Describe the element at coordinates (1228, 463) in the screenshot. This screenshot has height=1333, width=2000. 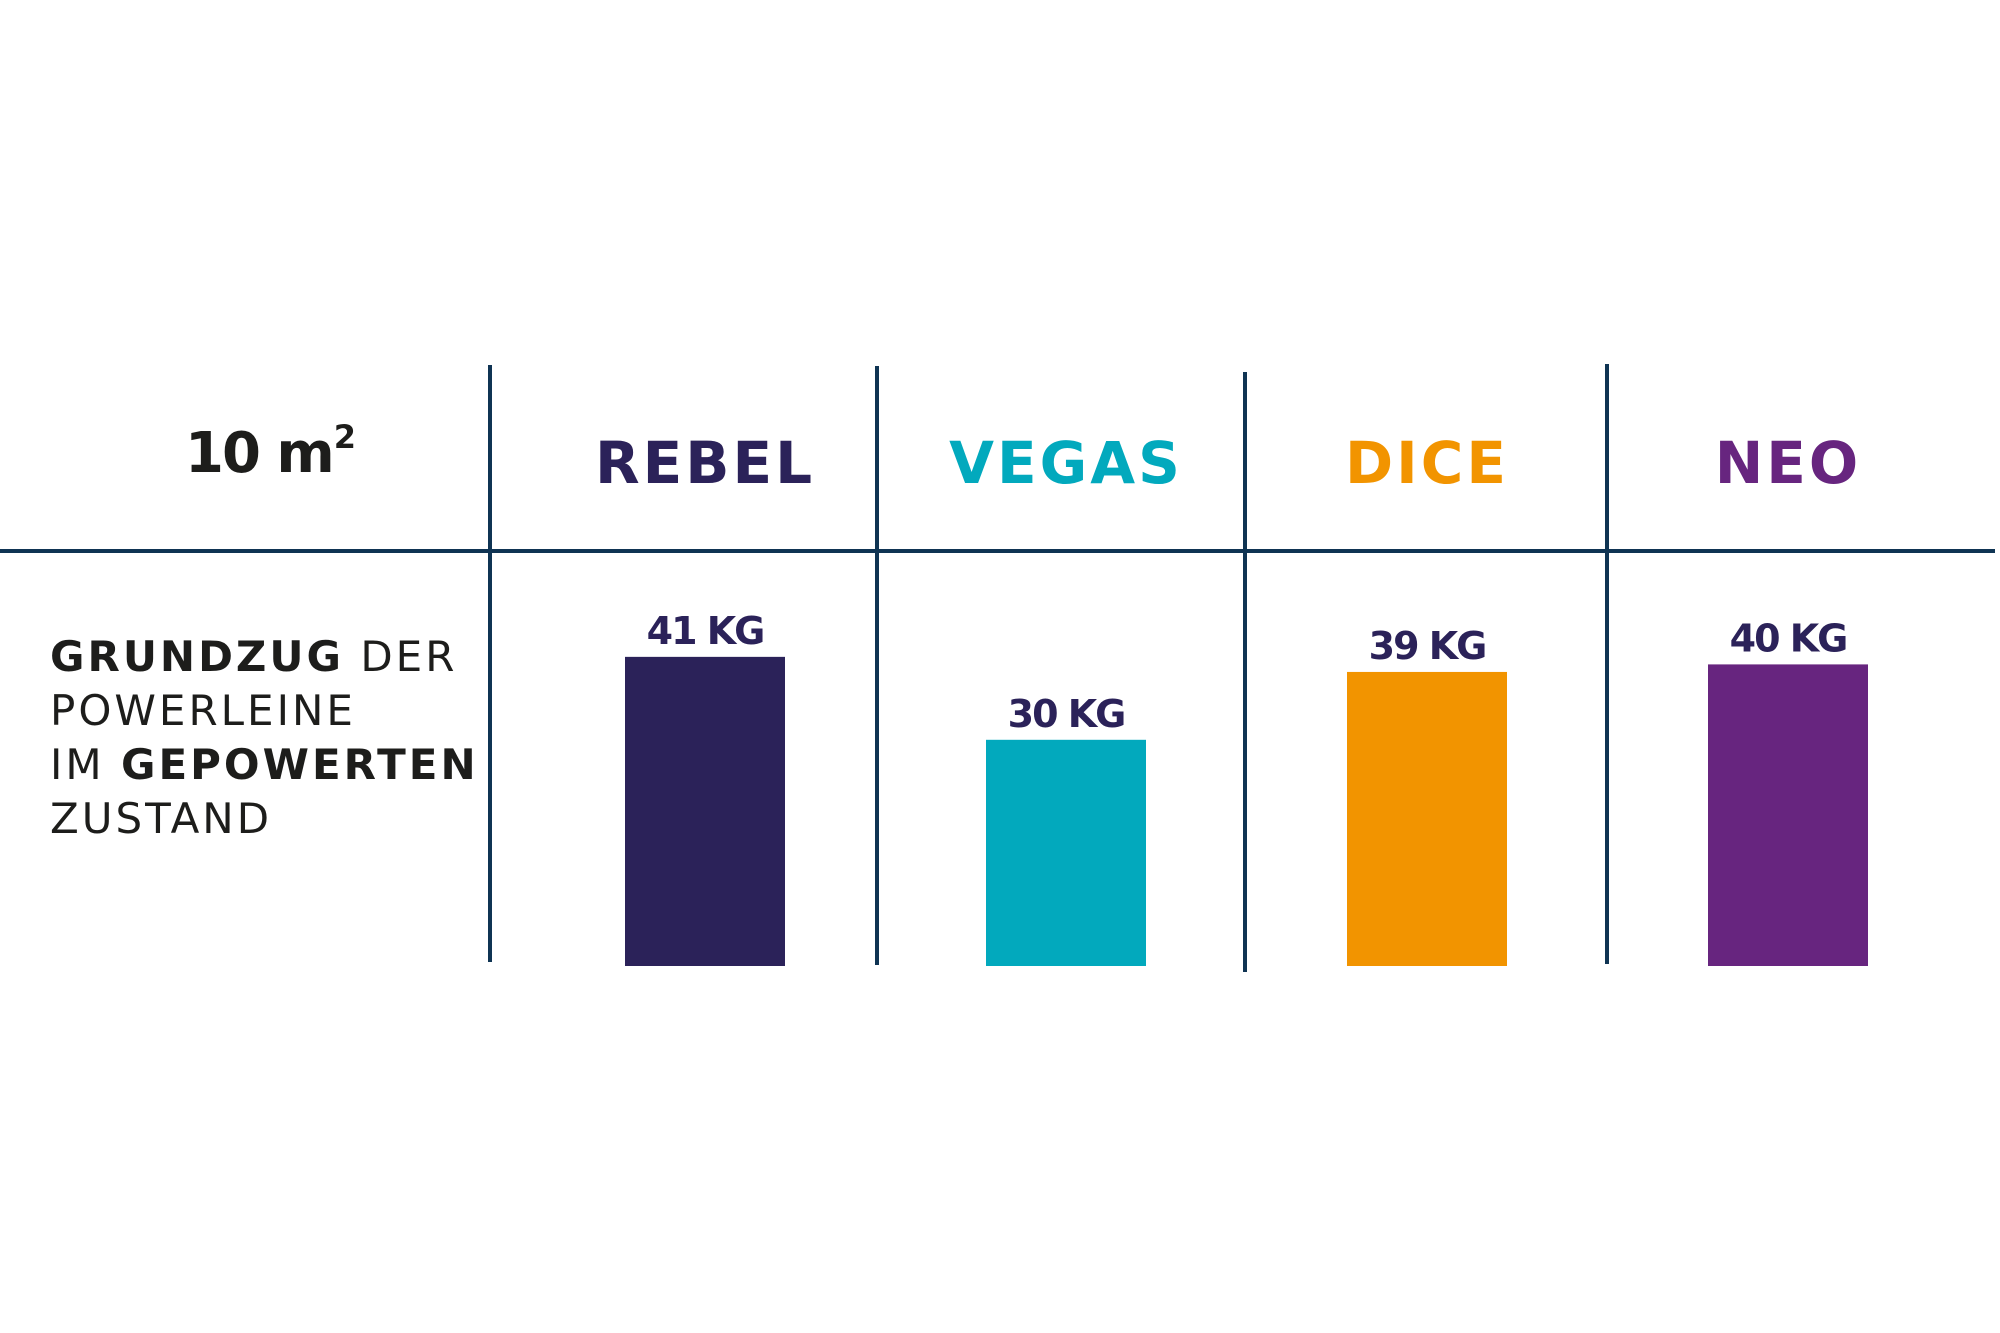
I see `column-headers: REBEL VEGAS DICE NEO` at that location.